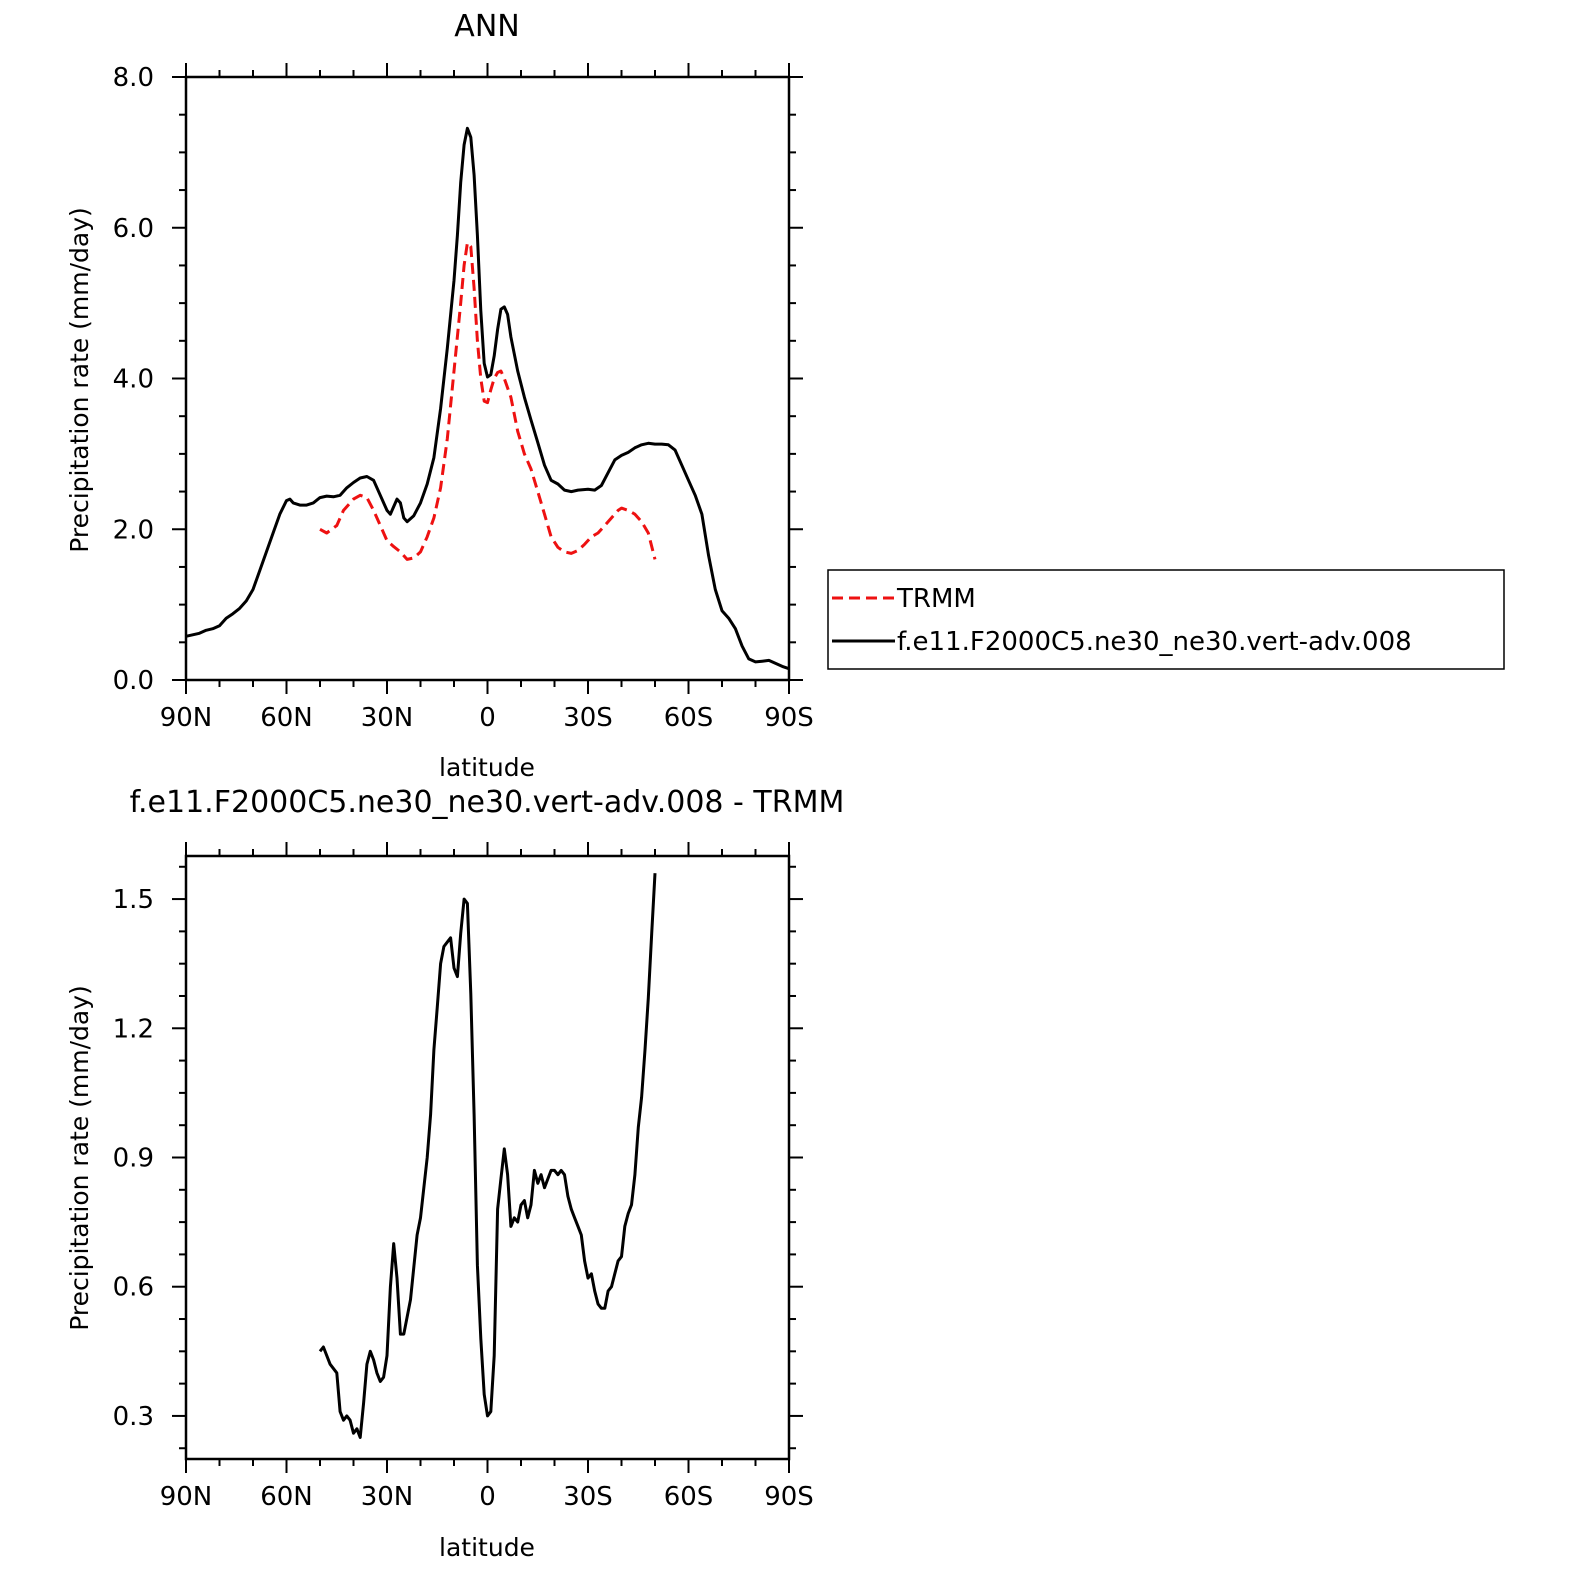 Image resolution: width=1592 pixels, height=1591 pixels. I want to click on y-tick-label: 8.0, so click(133, 78).